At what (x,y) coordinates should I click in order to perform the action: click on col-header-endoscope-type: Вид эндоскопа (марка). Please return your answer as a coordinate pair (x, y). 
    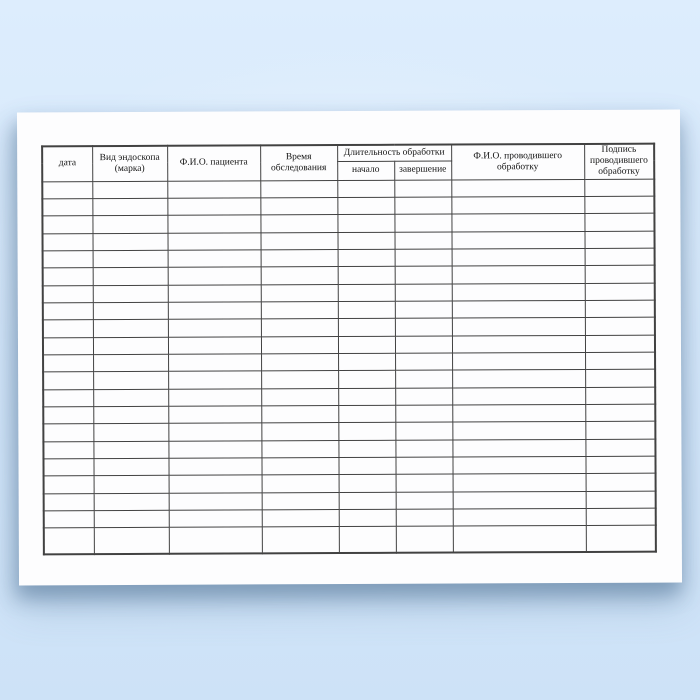
    Looking at the image, I should click on (130, 163).